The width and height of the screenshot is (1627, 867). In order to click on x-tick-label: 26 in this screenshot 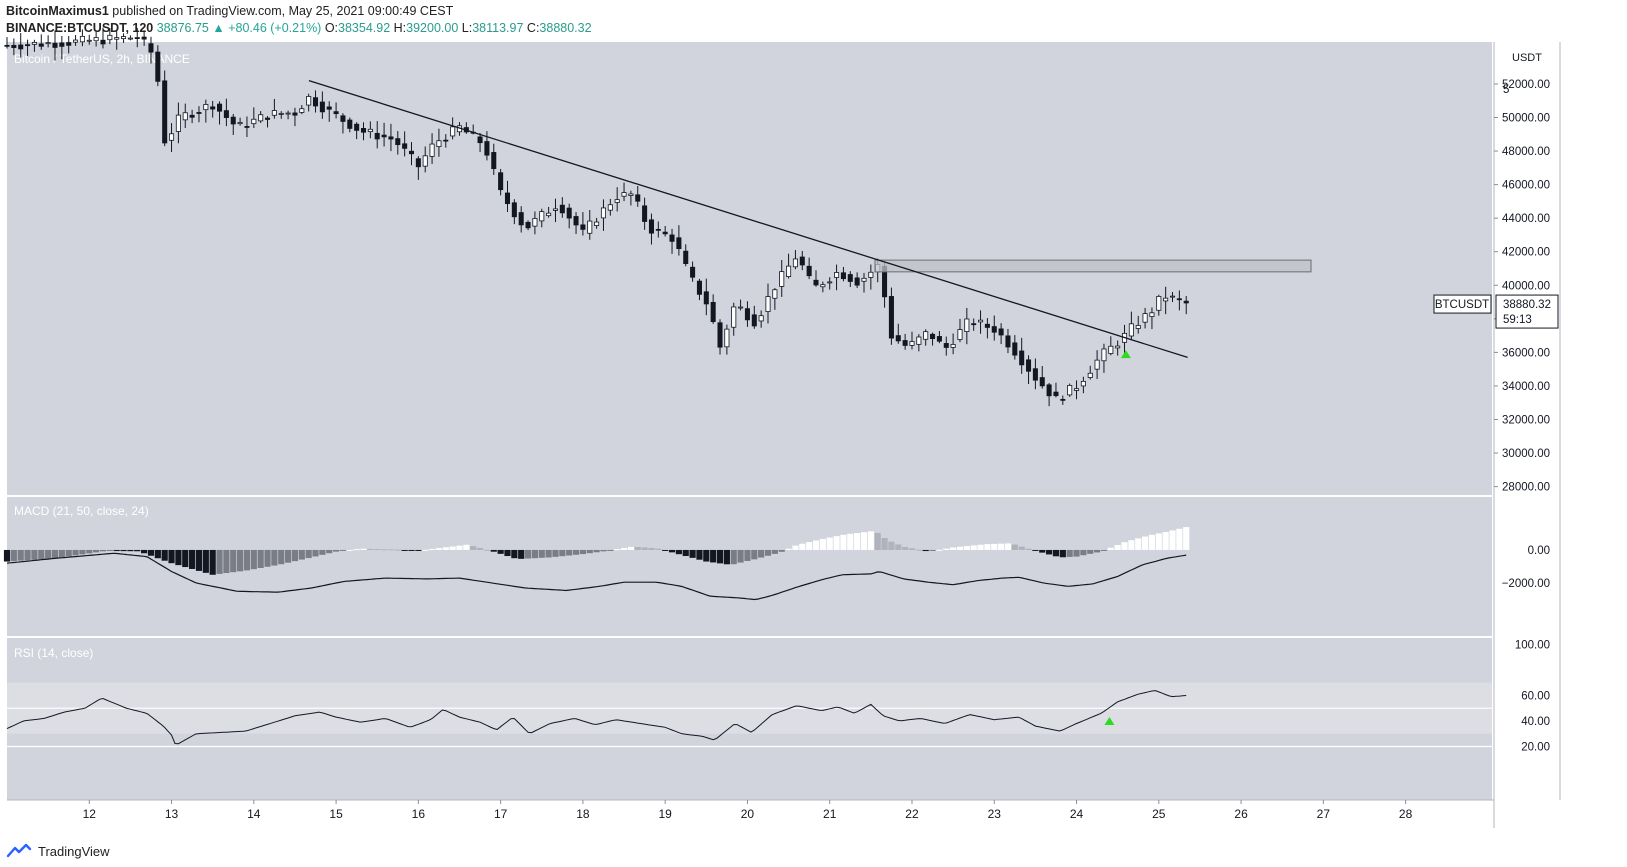, I will do `click(1241, 814)`.